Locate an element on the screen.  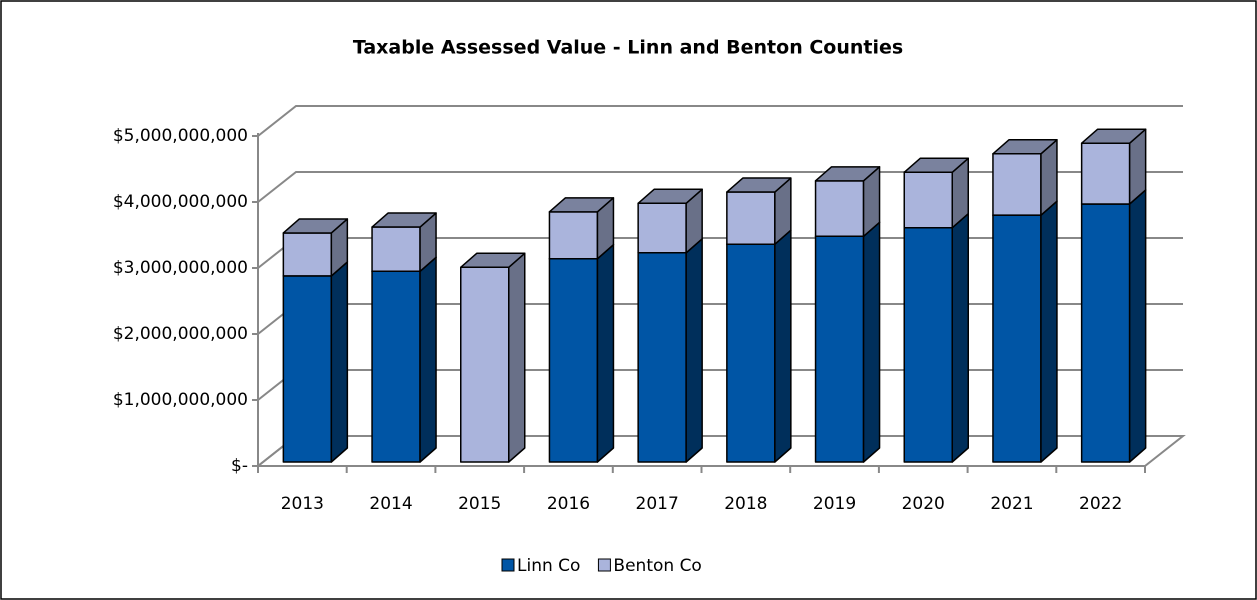
x-tick-label: 2017 is located at coordinates (657, 504).